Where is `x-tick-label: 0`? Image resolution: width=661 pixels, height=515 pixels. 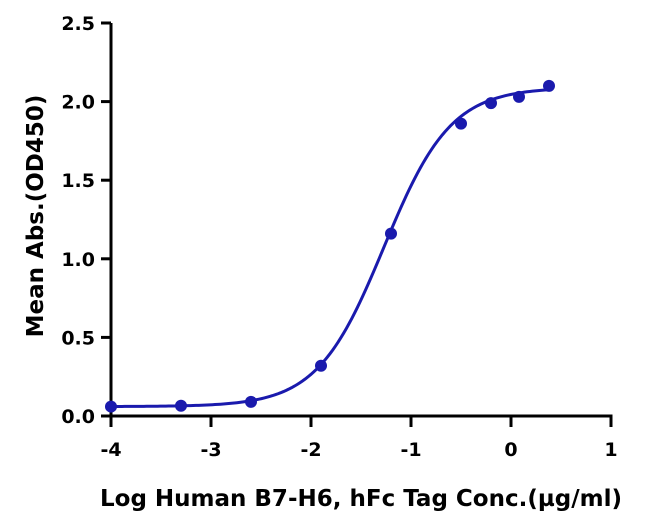
x-tick-label: 0 is located at coordinates (510, 450).